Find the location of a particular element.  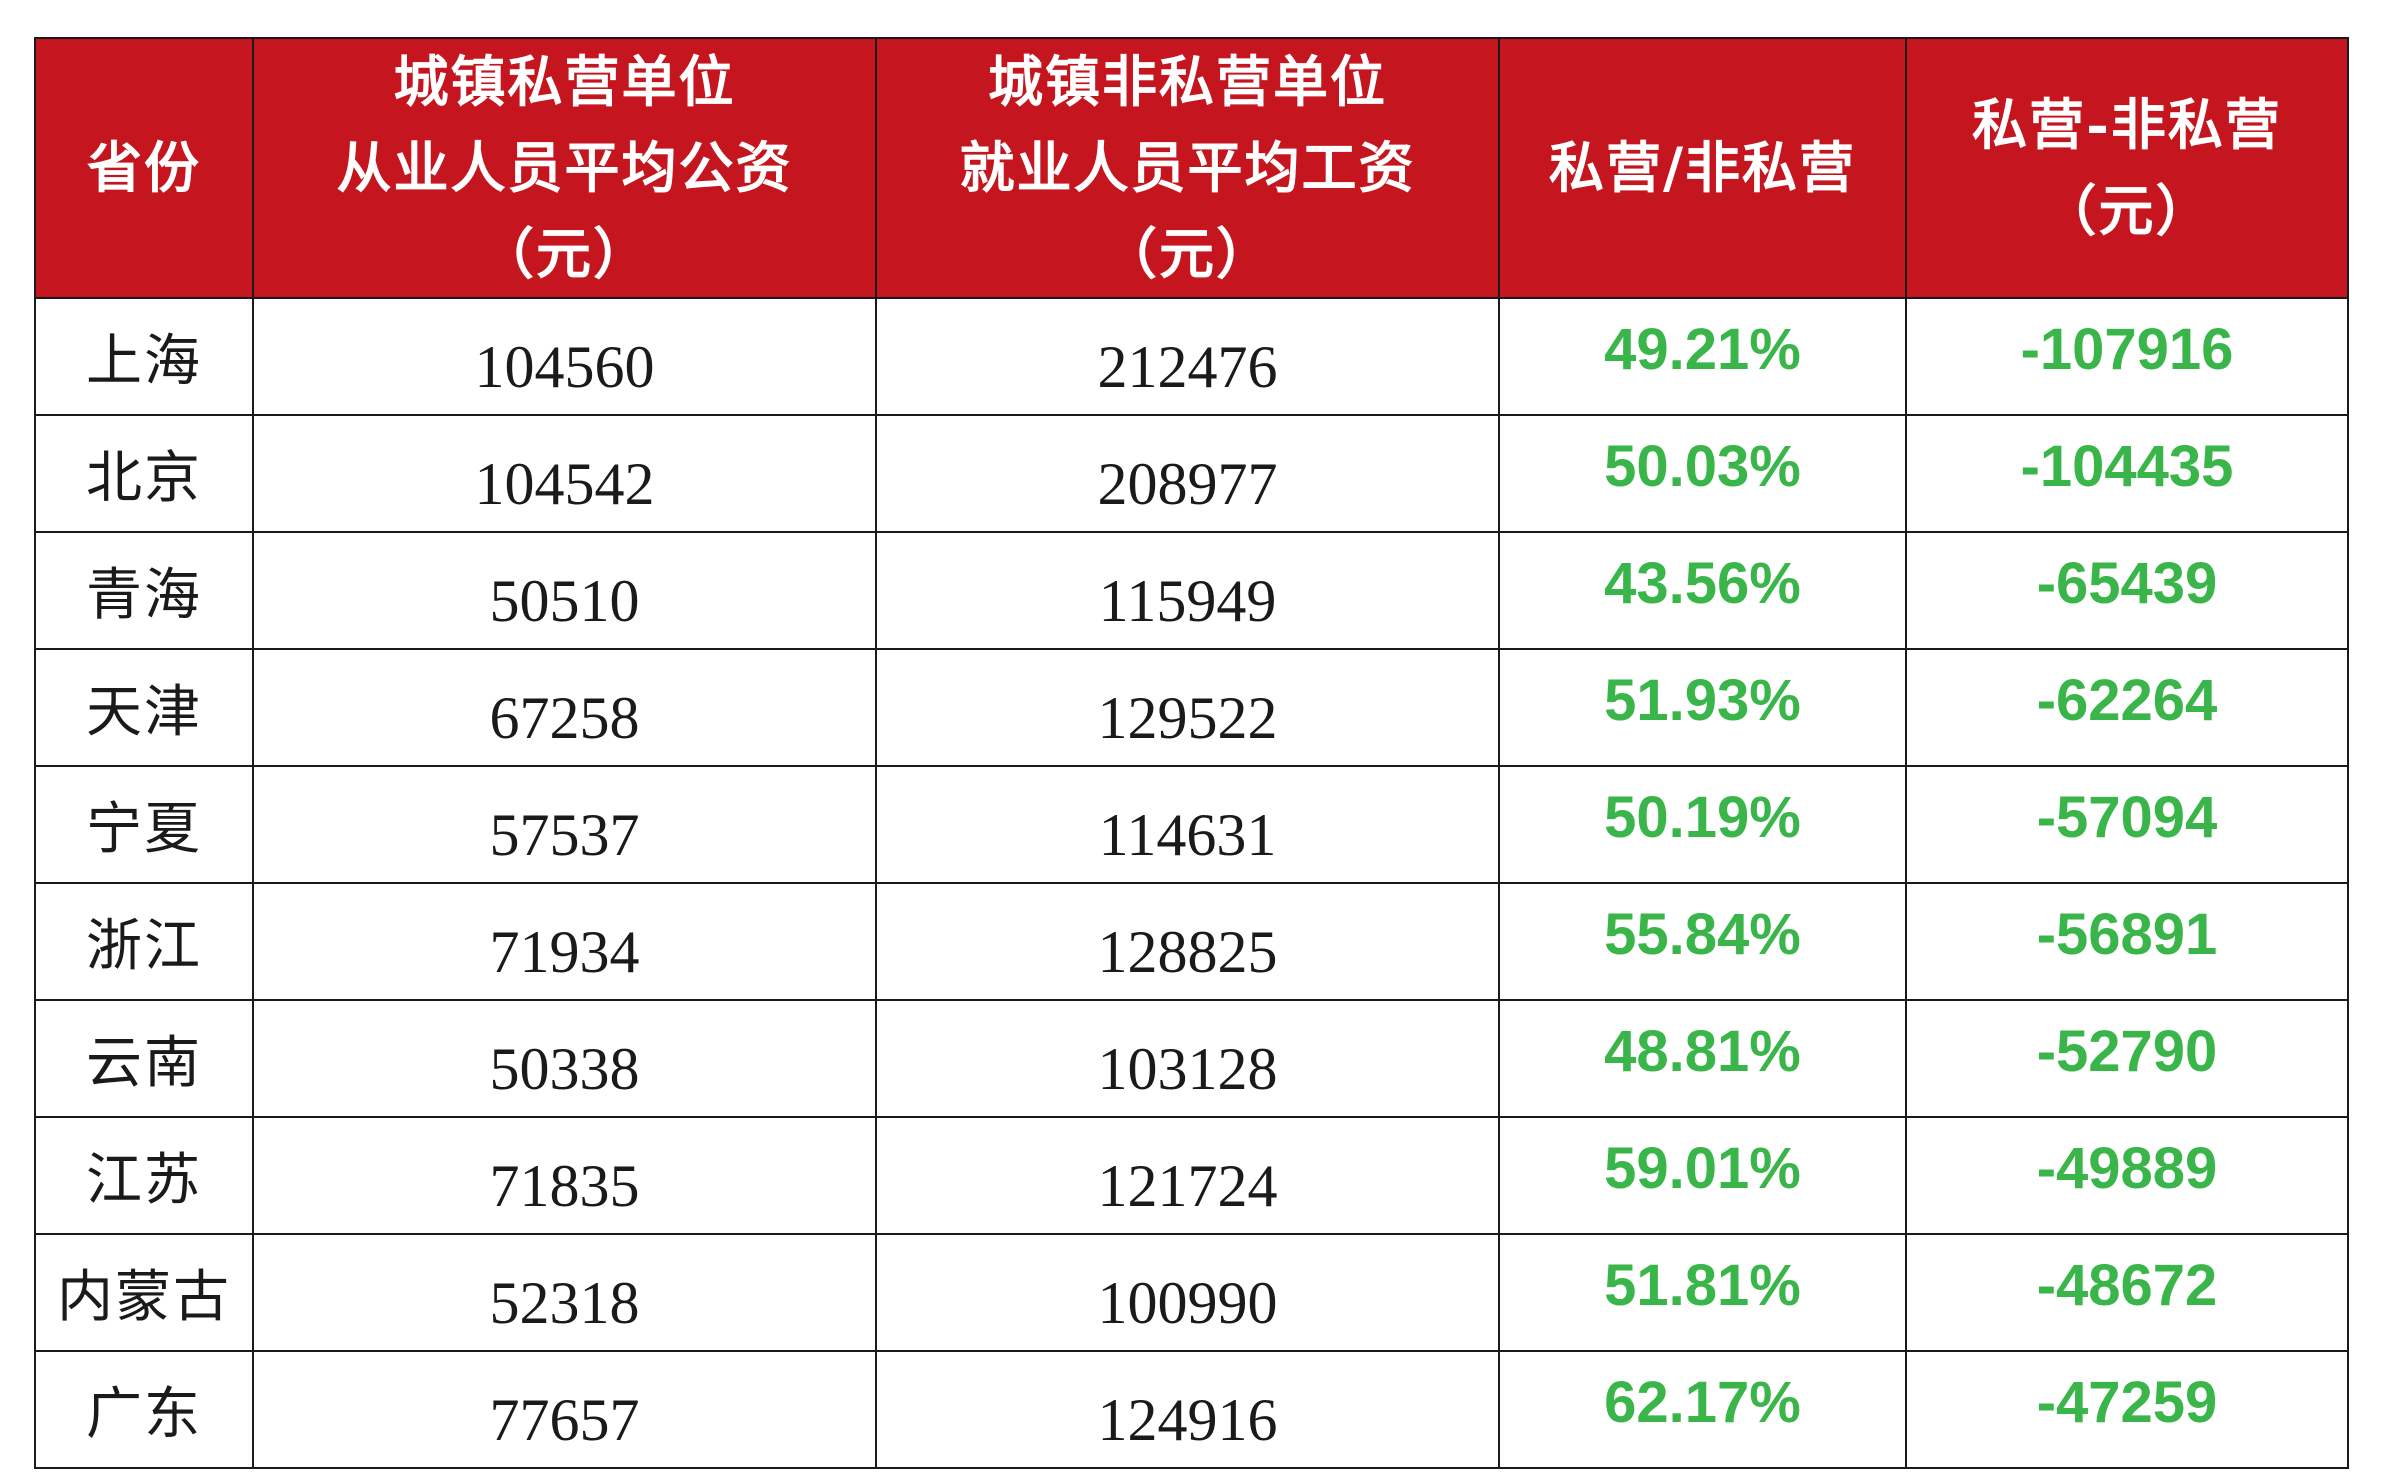

header-non-private-wage: 城镇非私营单位 就业人员平均工资 （元） is located at coordinates (1187, 168).